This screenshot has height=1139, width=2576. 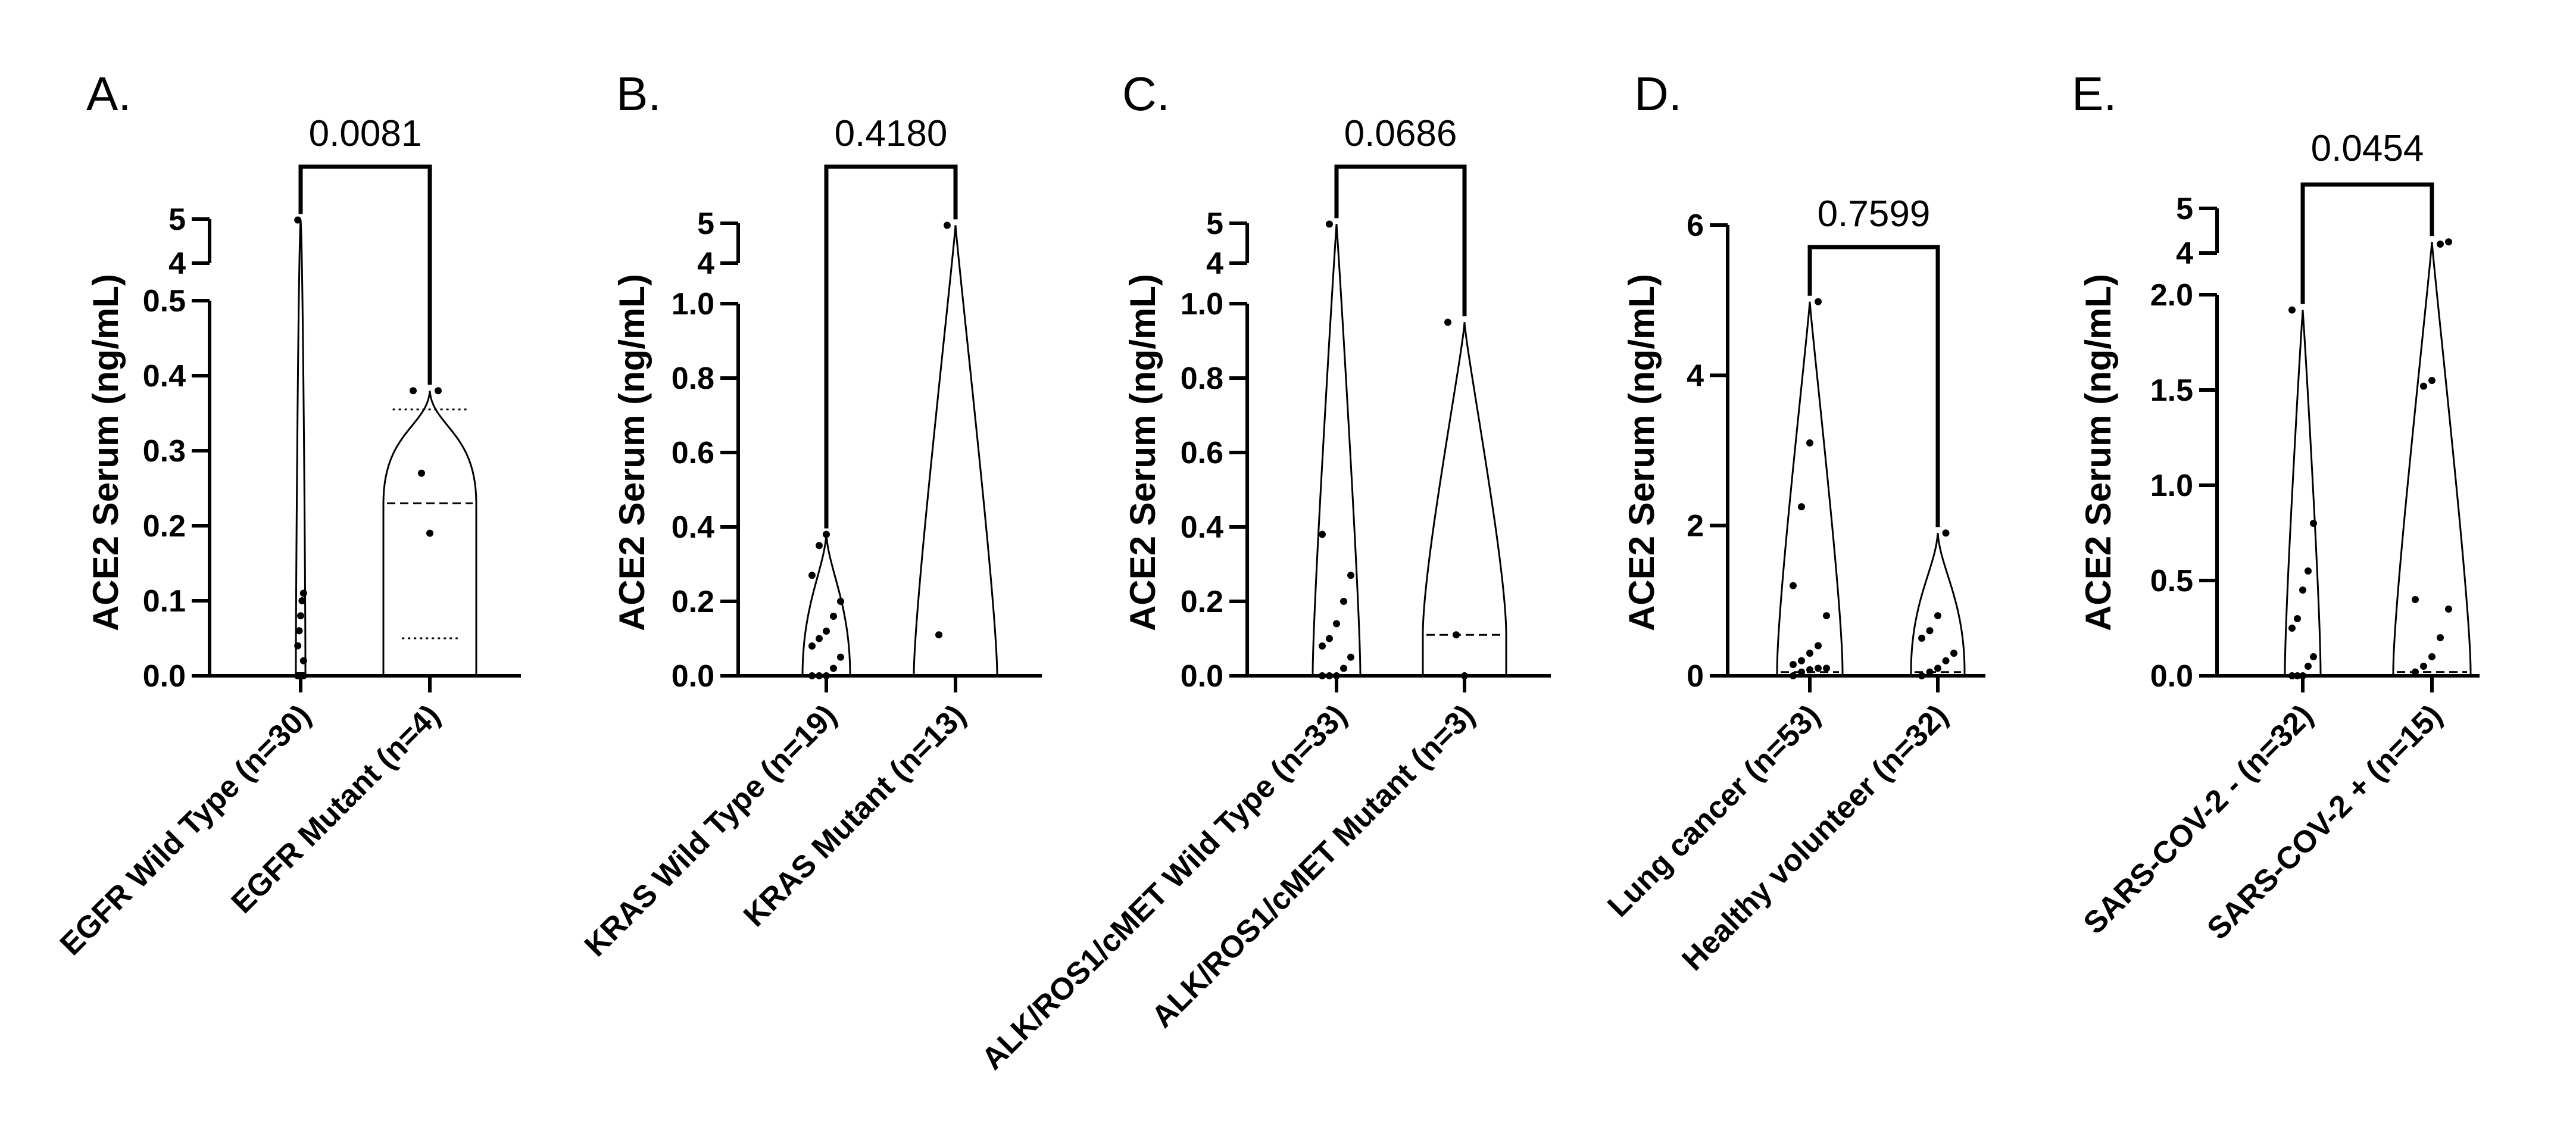 I want to click on x-tick-label: Lung cancer (n=53), so click(x=1713, y=810).